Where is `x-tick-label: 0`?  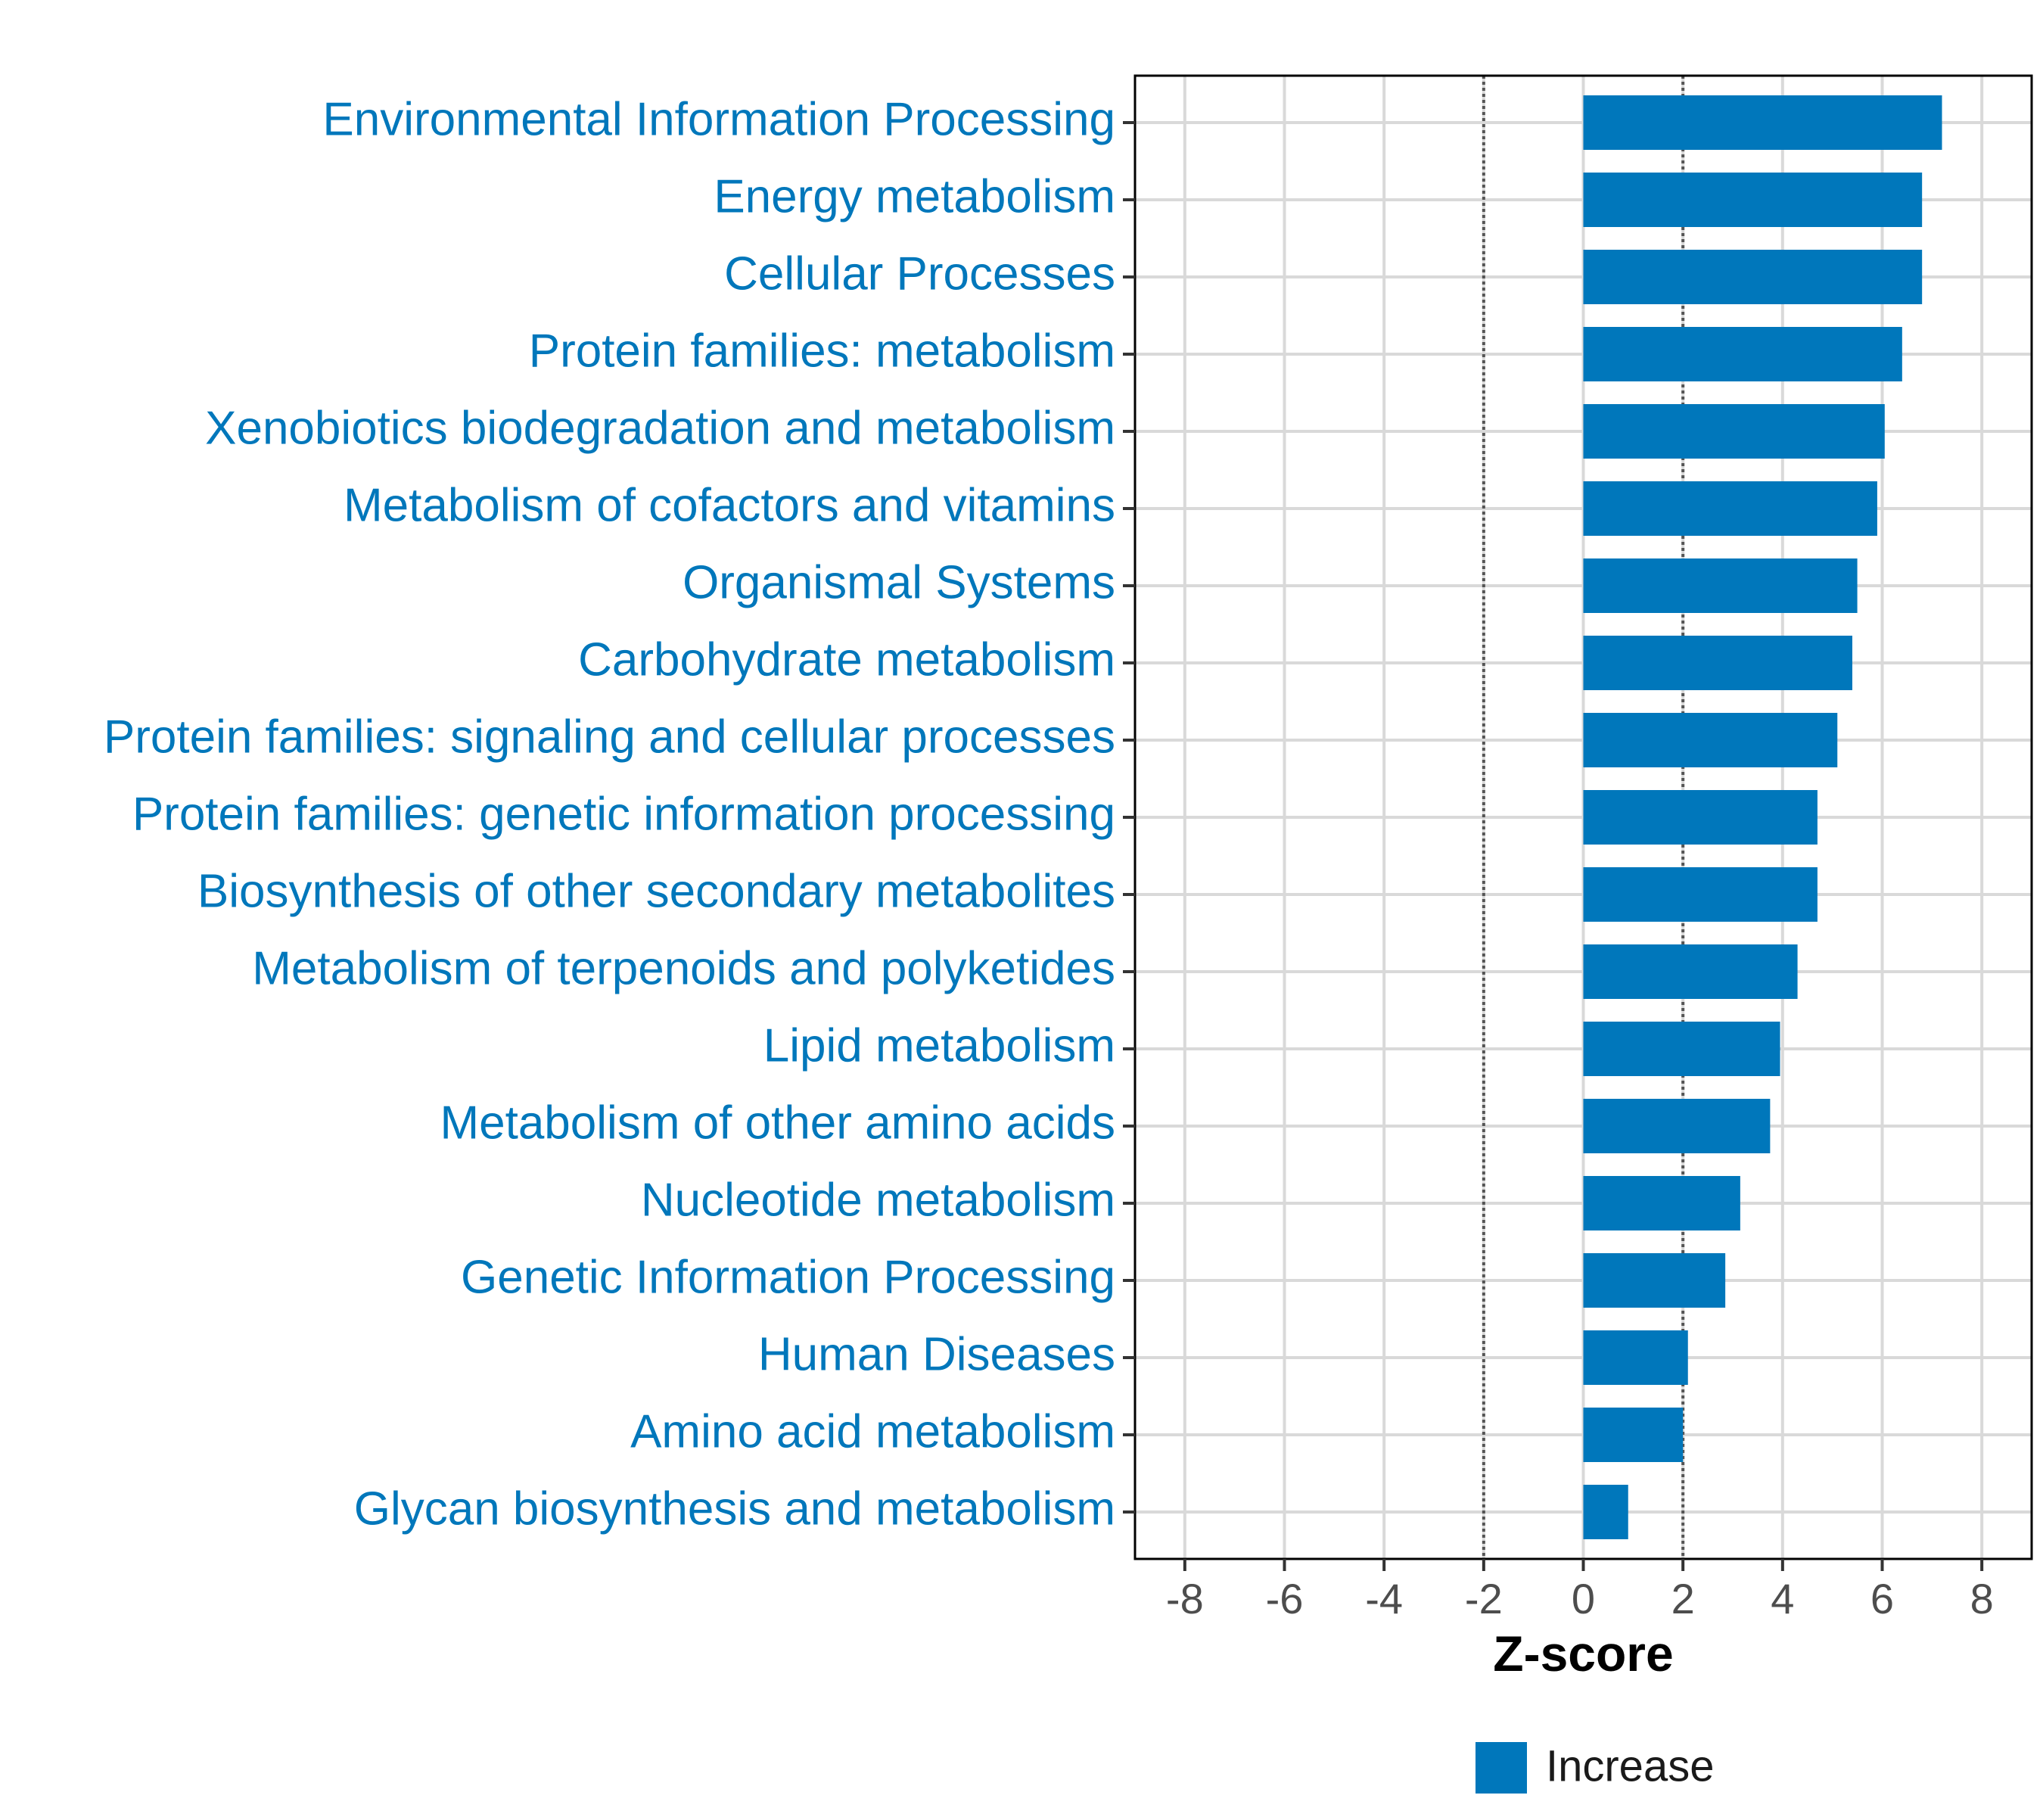
x-tick-label: 0 is located at coordinates (1584, 1599).